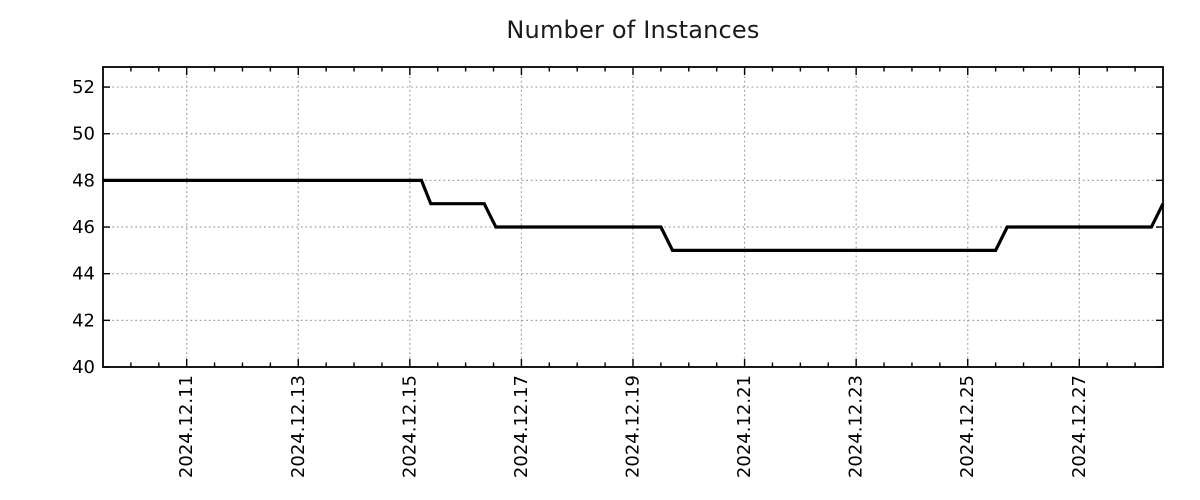  I want to click on x-tick-label: 2024.12.15, so click(409, 426).